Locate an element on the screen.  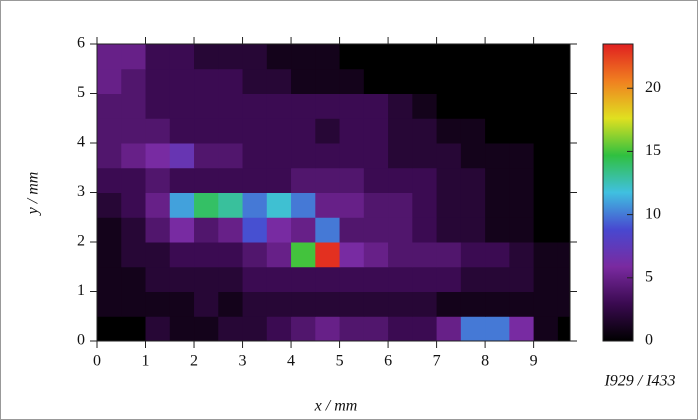
x-tick-label: 2 is located at coordinates (194, 361).